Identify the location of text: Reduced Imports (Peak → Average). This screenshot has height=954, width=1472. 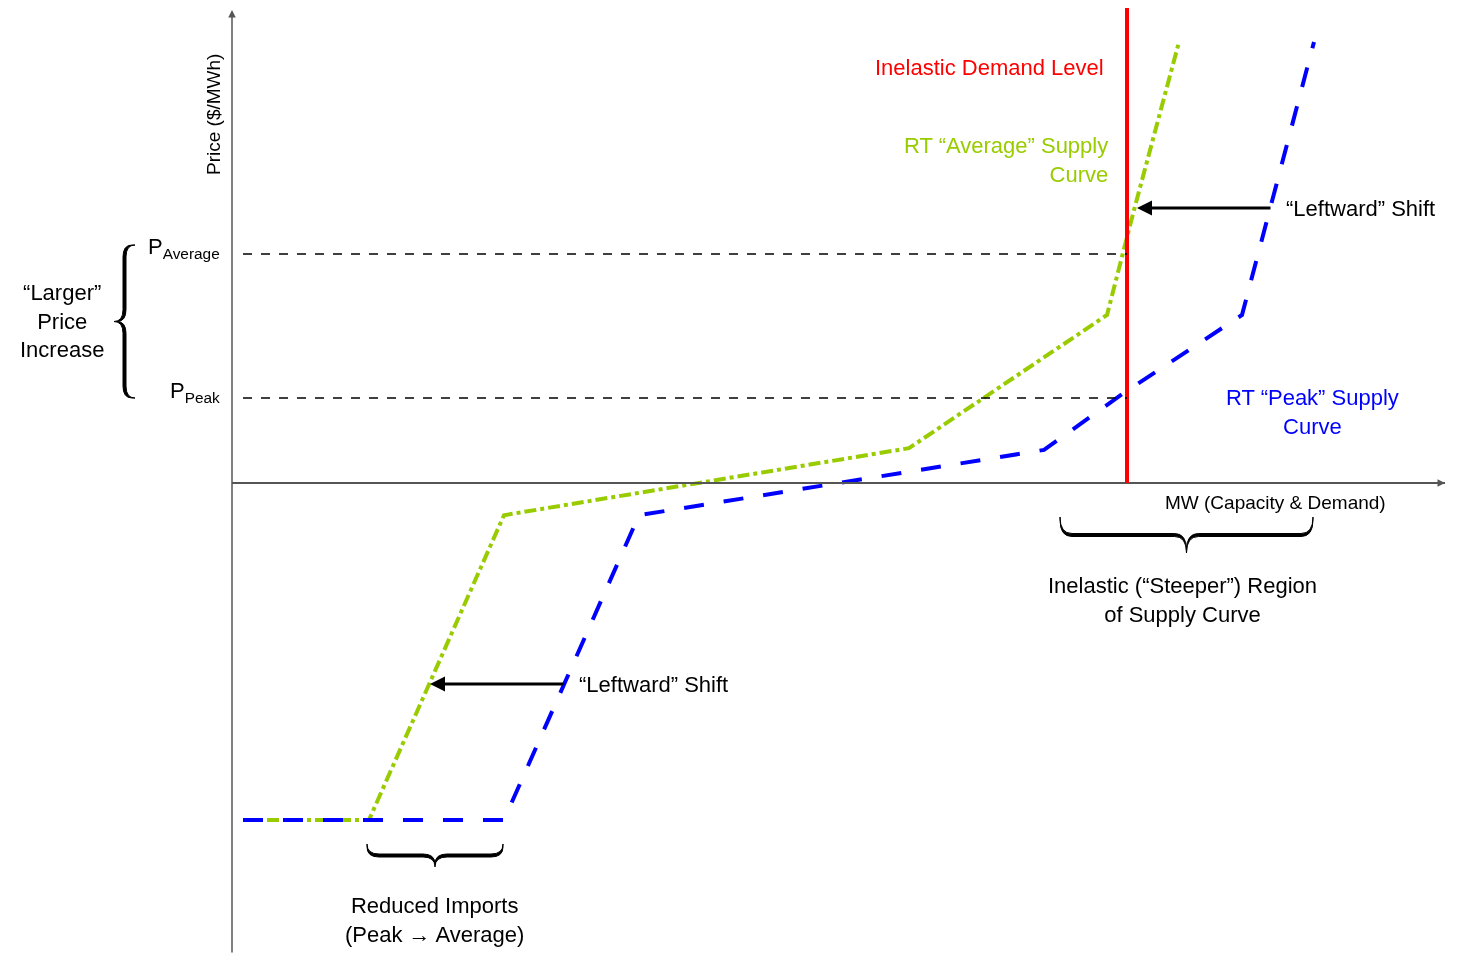
(435, 920).